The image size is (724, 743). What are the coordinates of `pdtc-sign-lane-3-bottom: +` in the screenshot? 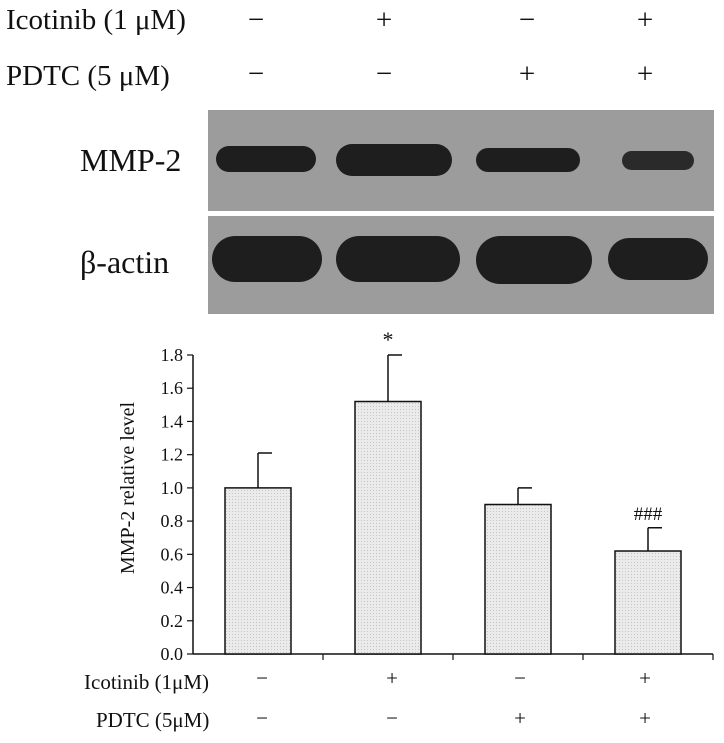 It's located at (520, 718).